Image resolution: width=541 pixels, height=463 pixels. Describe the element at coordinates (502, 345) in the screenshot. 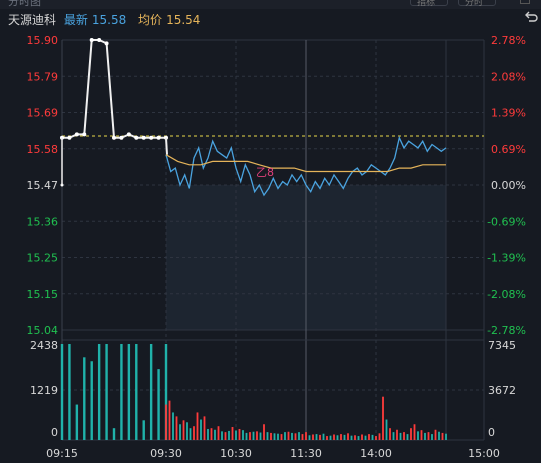

I see `volume-right-tick-label: 7345` at that location.